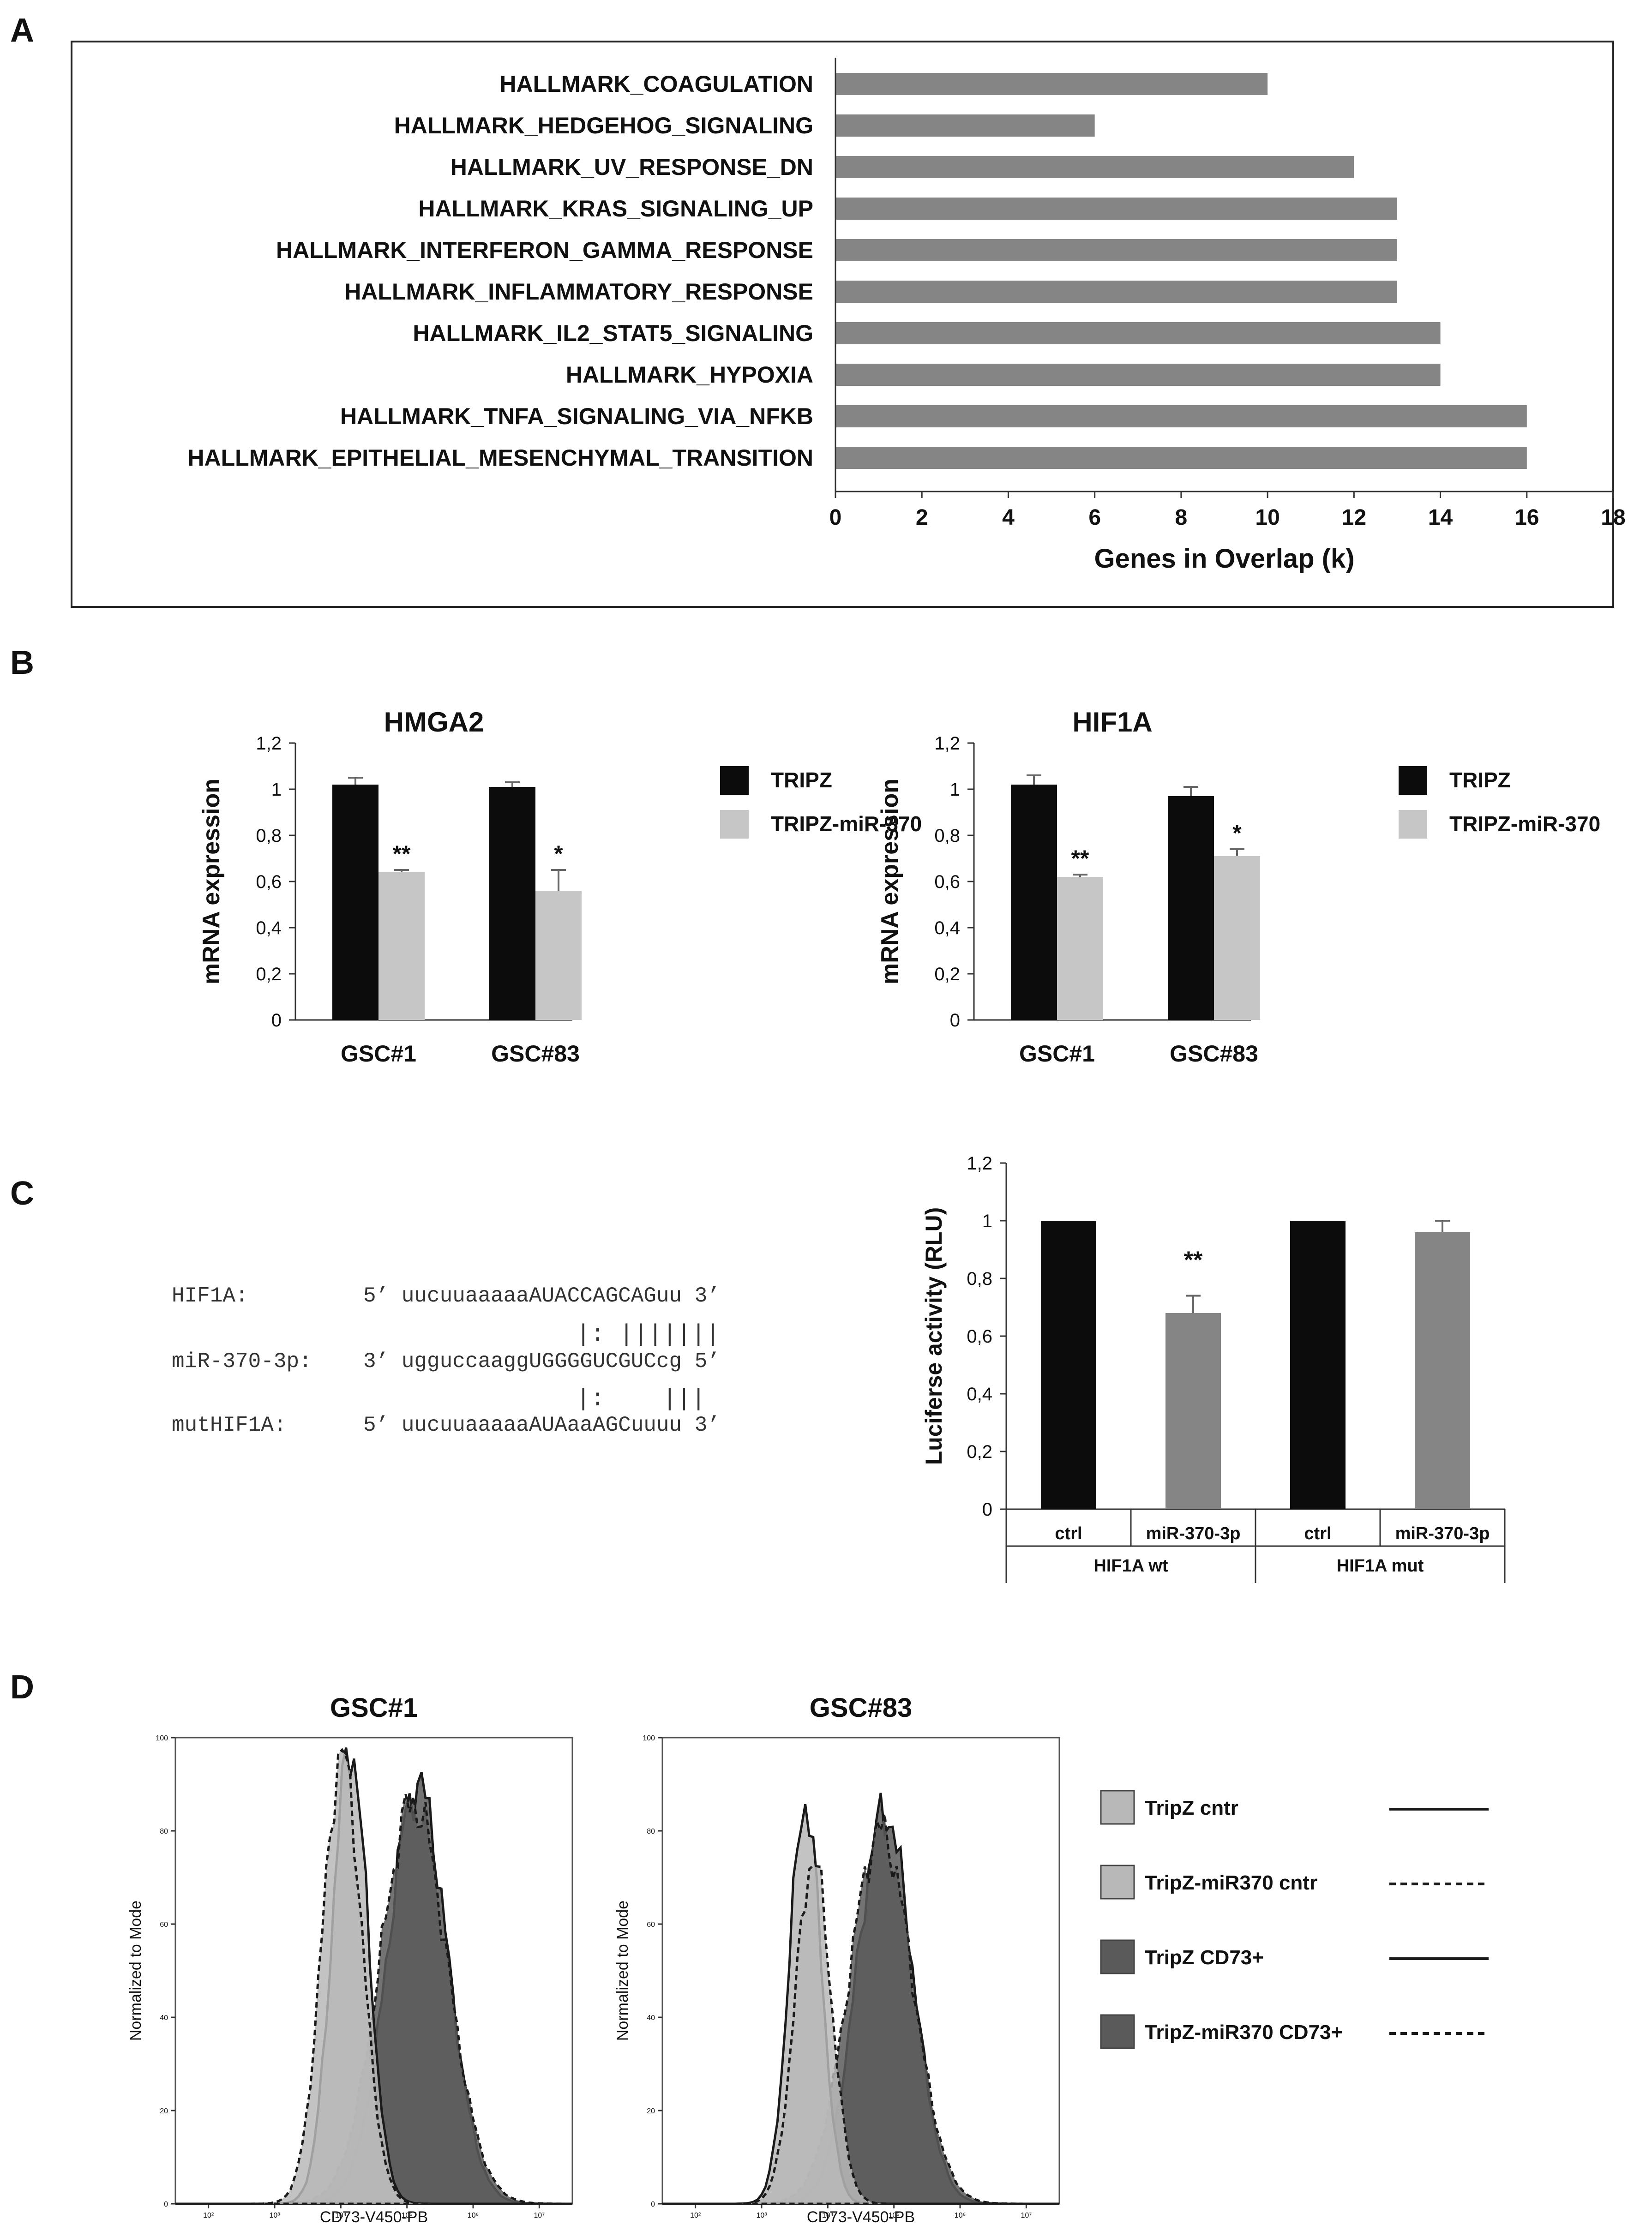  I want to click on histogram-tripz-mir370-cd73, so click(860, 2009).